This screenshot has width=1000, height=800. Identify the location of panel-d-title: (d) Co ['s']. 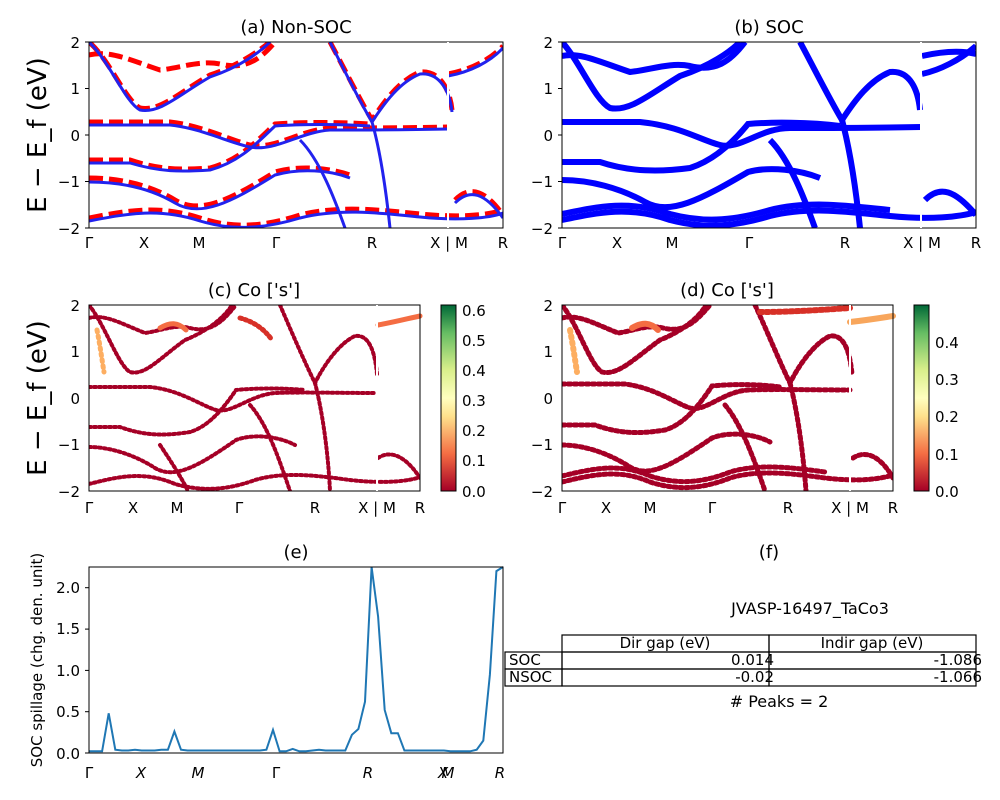
(727, 290).